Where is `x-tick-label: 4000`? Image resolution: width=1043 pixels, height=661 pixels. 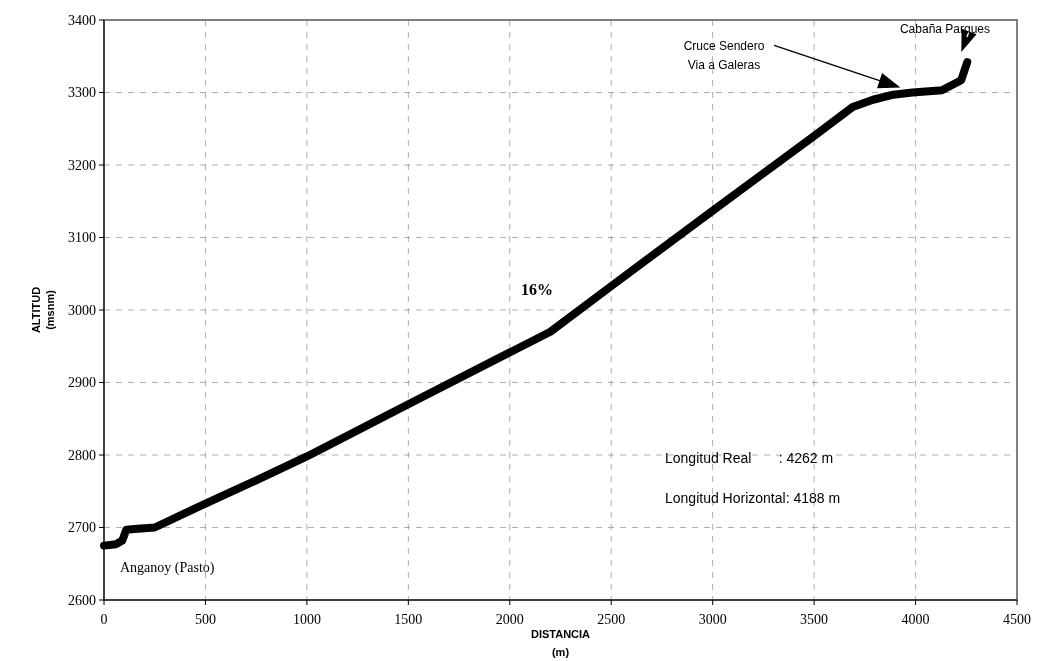 x-tick-label: 4000 is located at coordinates (915, 619).